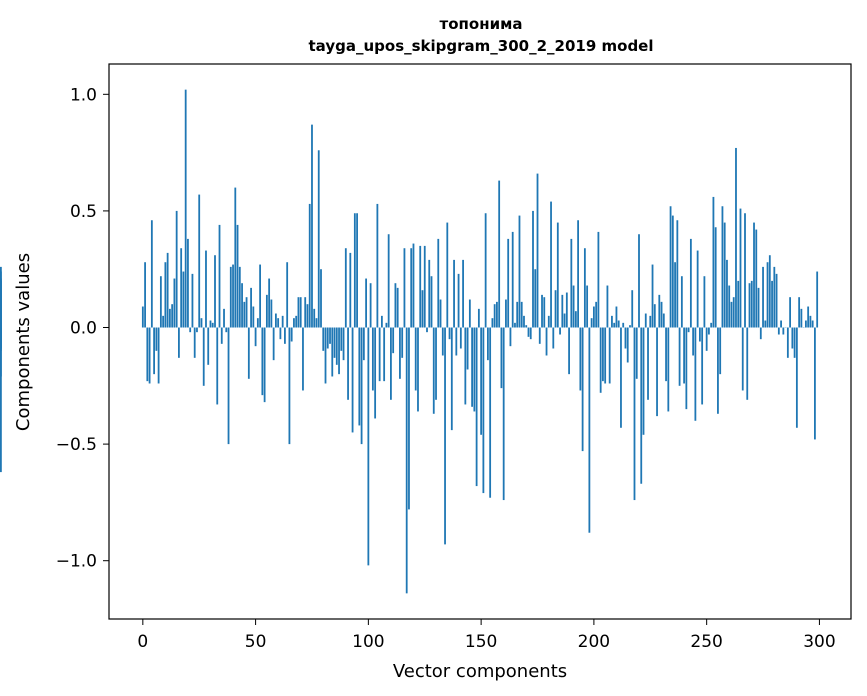 The height and width of the screenshot is (696, 867). I want to click on x-tick-label: 200, so click(594, 642).